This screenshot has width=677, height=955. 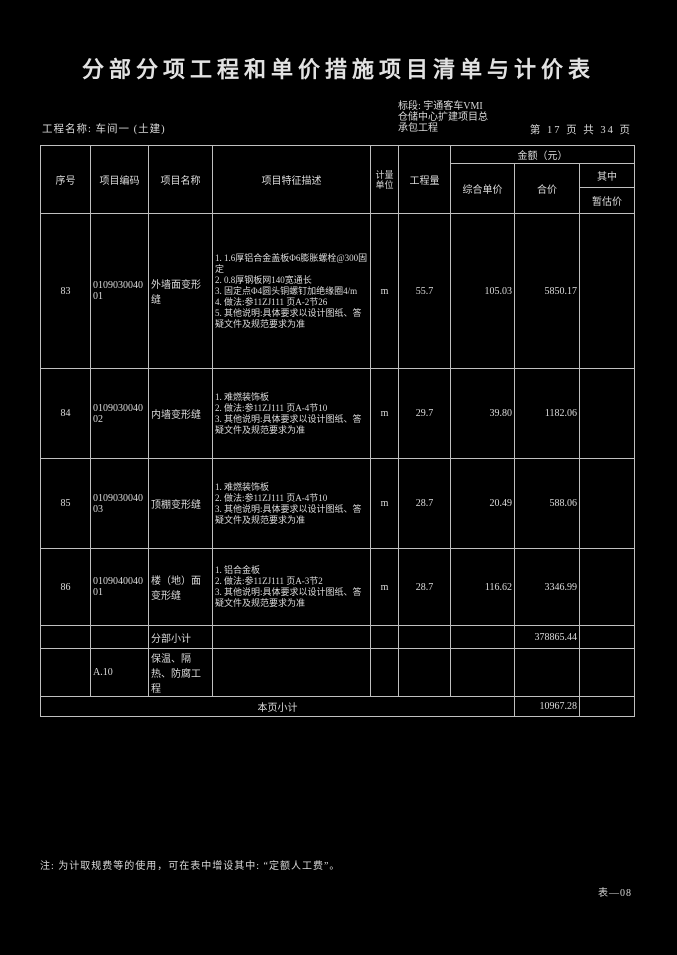 I want to click on page-subtotal-row: 本页小计 10967.28, so click(x=338, y=706).